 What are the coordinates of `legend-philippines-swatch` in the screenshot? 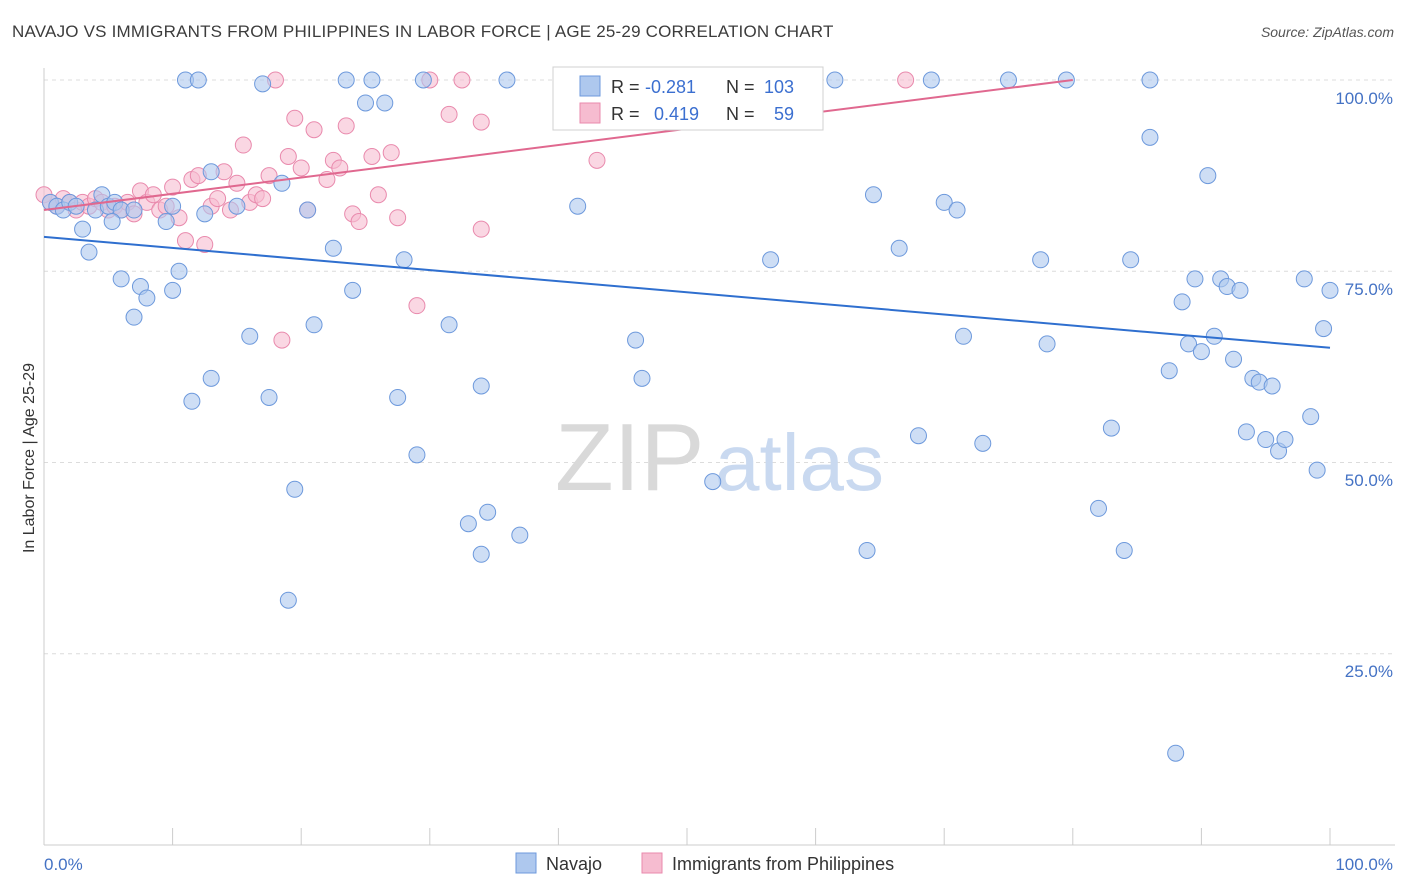 It's located at (590, 113).